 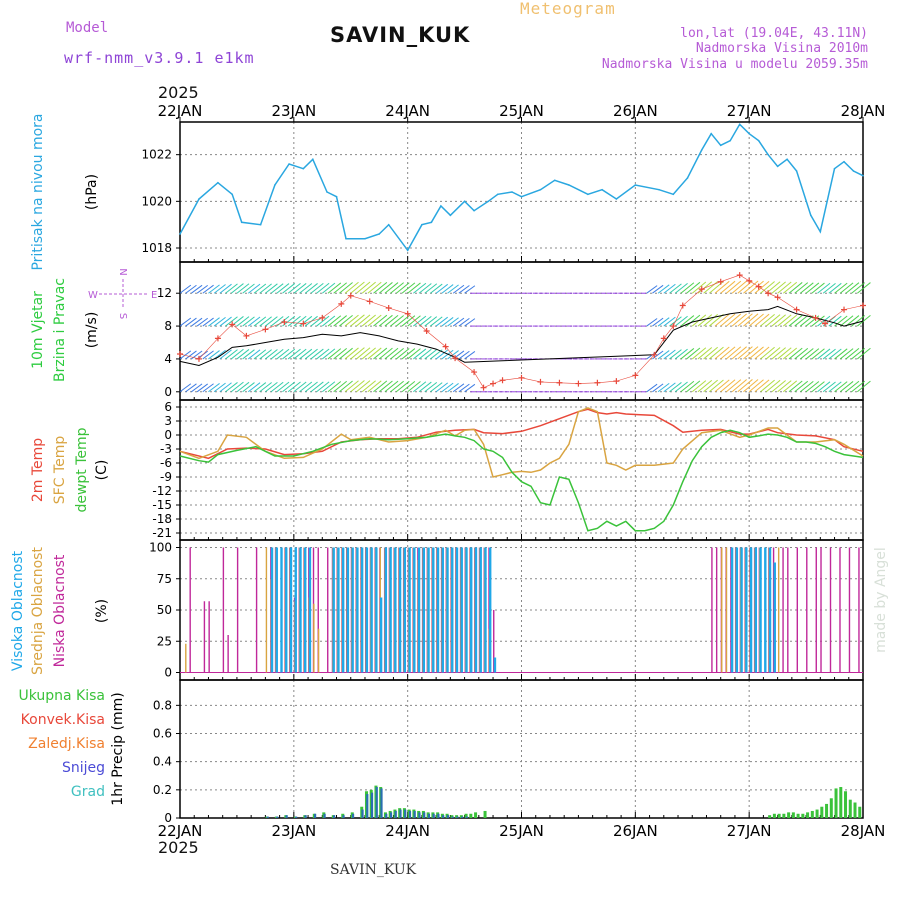 What do you see at coordinates (159, 58) in the screenshot?
I see `model-name: wrf-nmm_v3.9.1 e1km` at bounding box center [159, 58].